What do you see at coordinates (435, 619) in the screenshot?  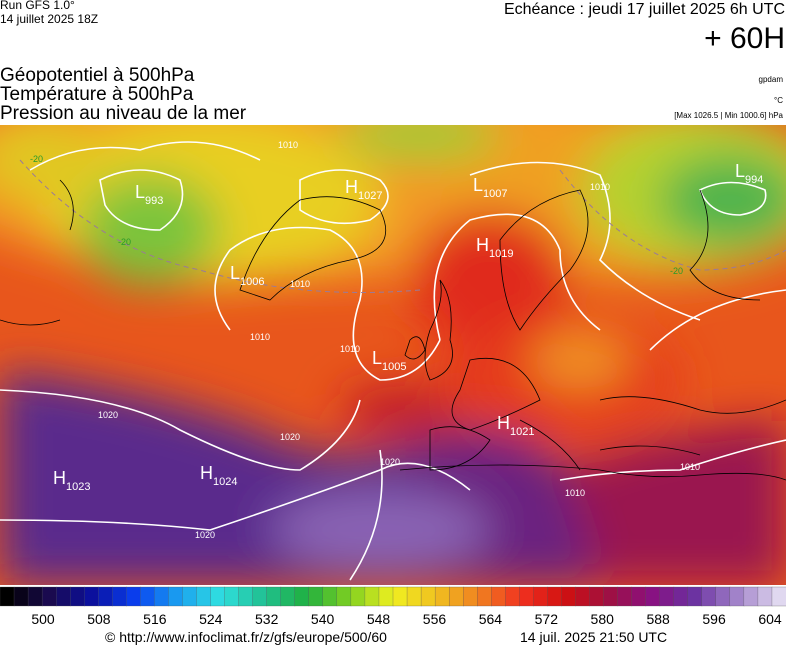 I see `colorbar-tick-label: 556` at bounding box center [435, 619].